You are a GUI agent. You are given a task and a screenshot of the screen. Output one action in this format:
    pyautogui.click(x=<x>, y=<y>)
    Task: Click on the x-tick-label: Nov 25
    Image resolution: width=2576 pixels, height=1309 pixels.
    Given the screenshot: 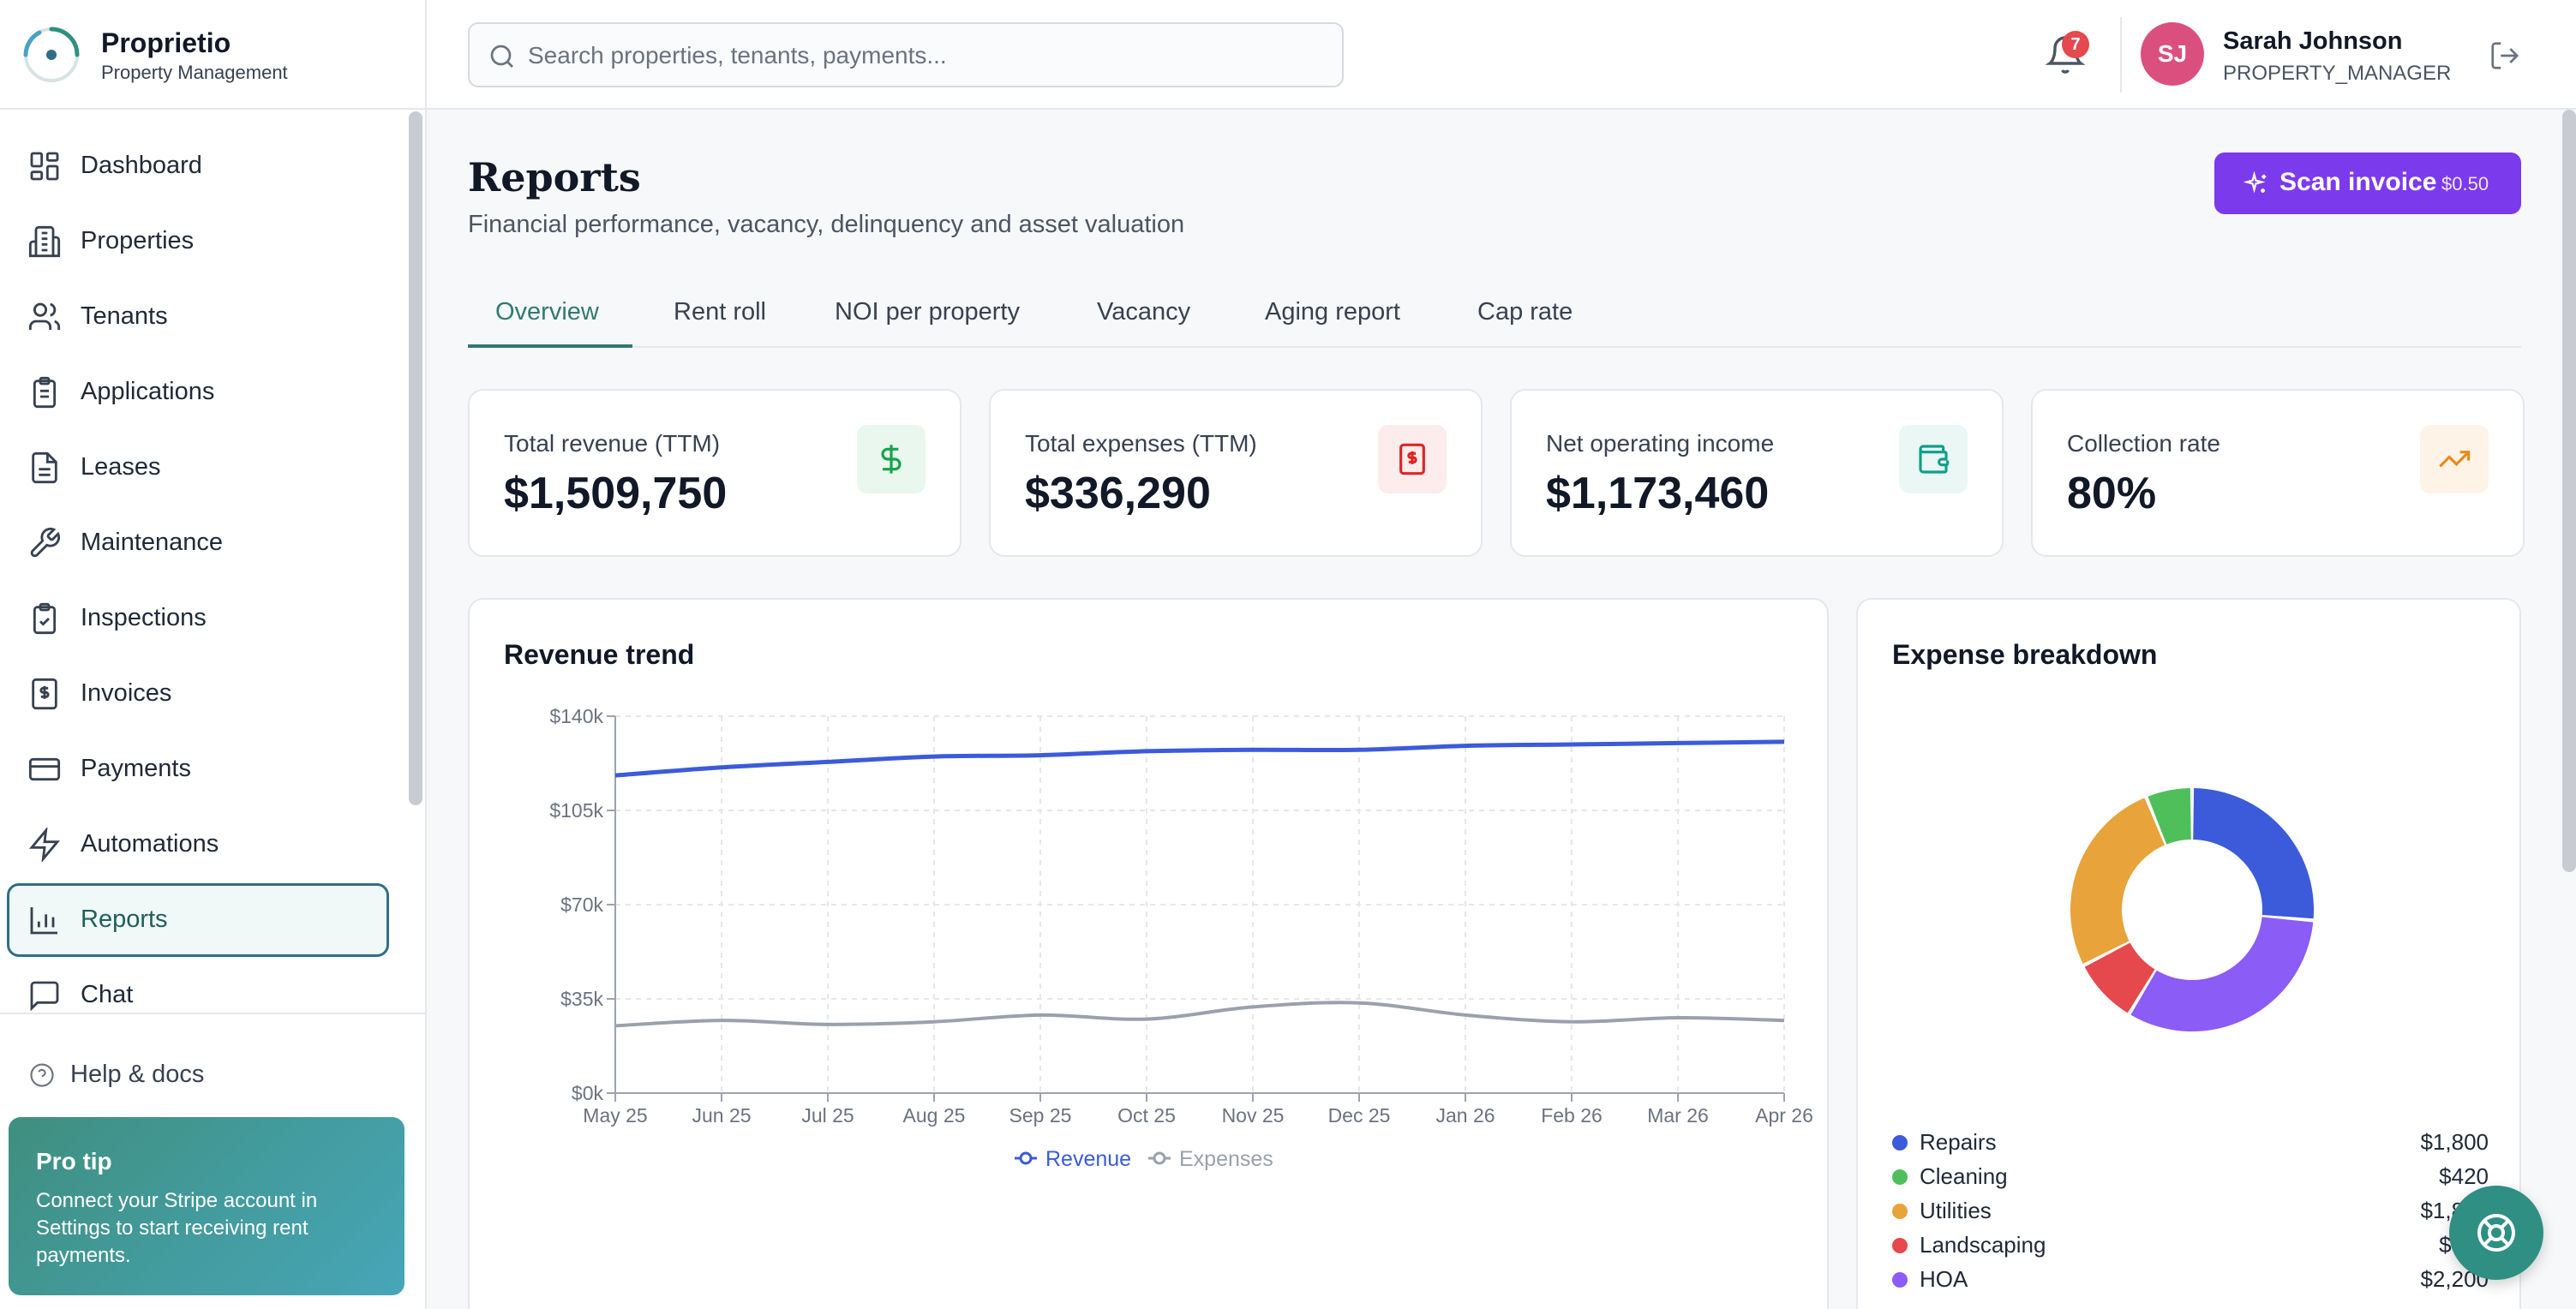 What is the action you would take?
    pyautogui.click(x=1253, y=1115)
    